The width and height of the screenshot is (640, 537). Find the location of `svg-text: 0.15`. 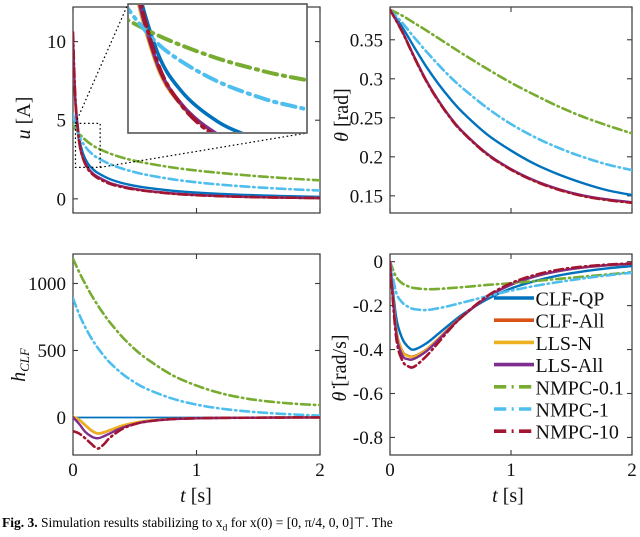

svg-text: 0.15 is located at coordinates (366, 196).